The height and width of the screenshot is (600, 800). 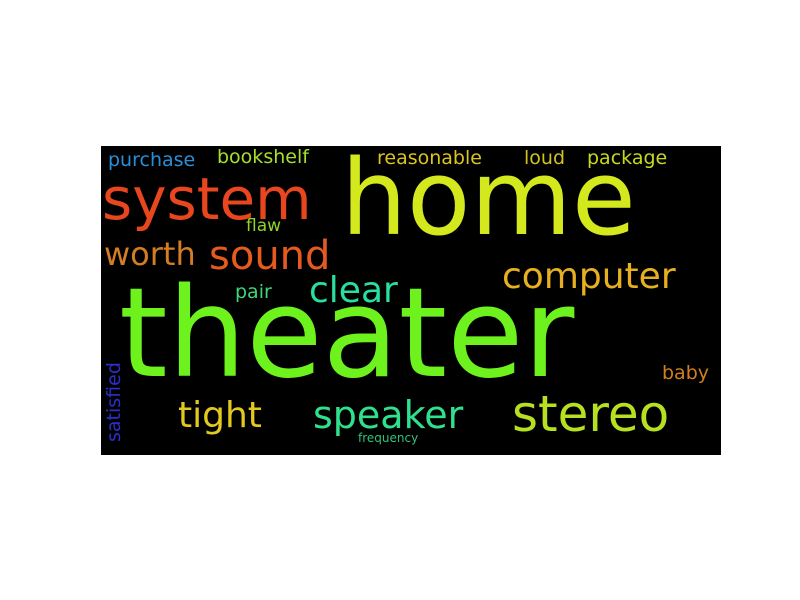 I want to click on word-theater: theater, so click(x=347, y=334).